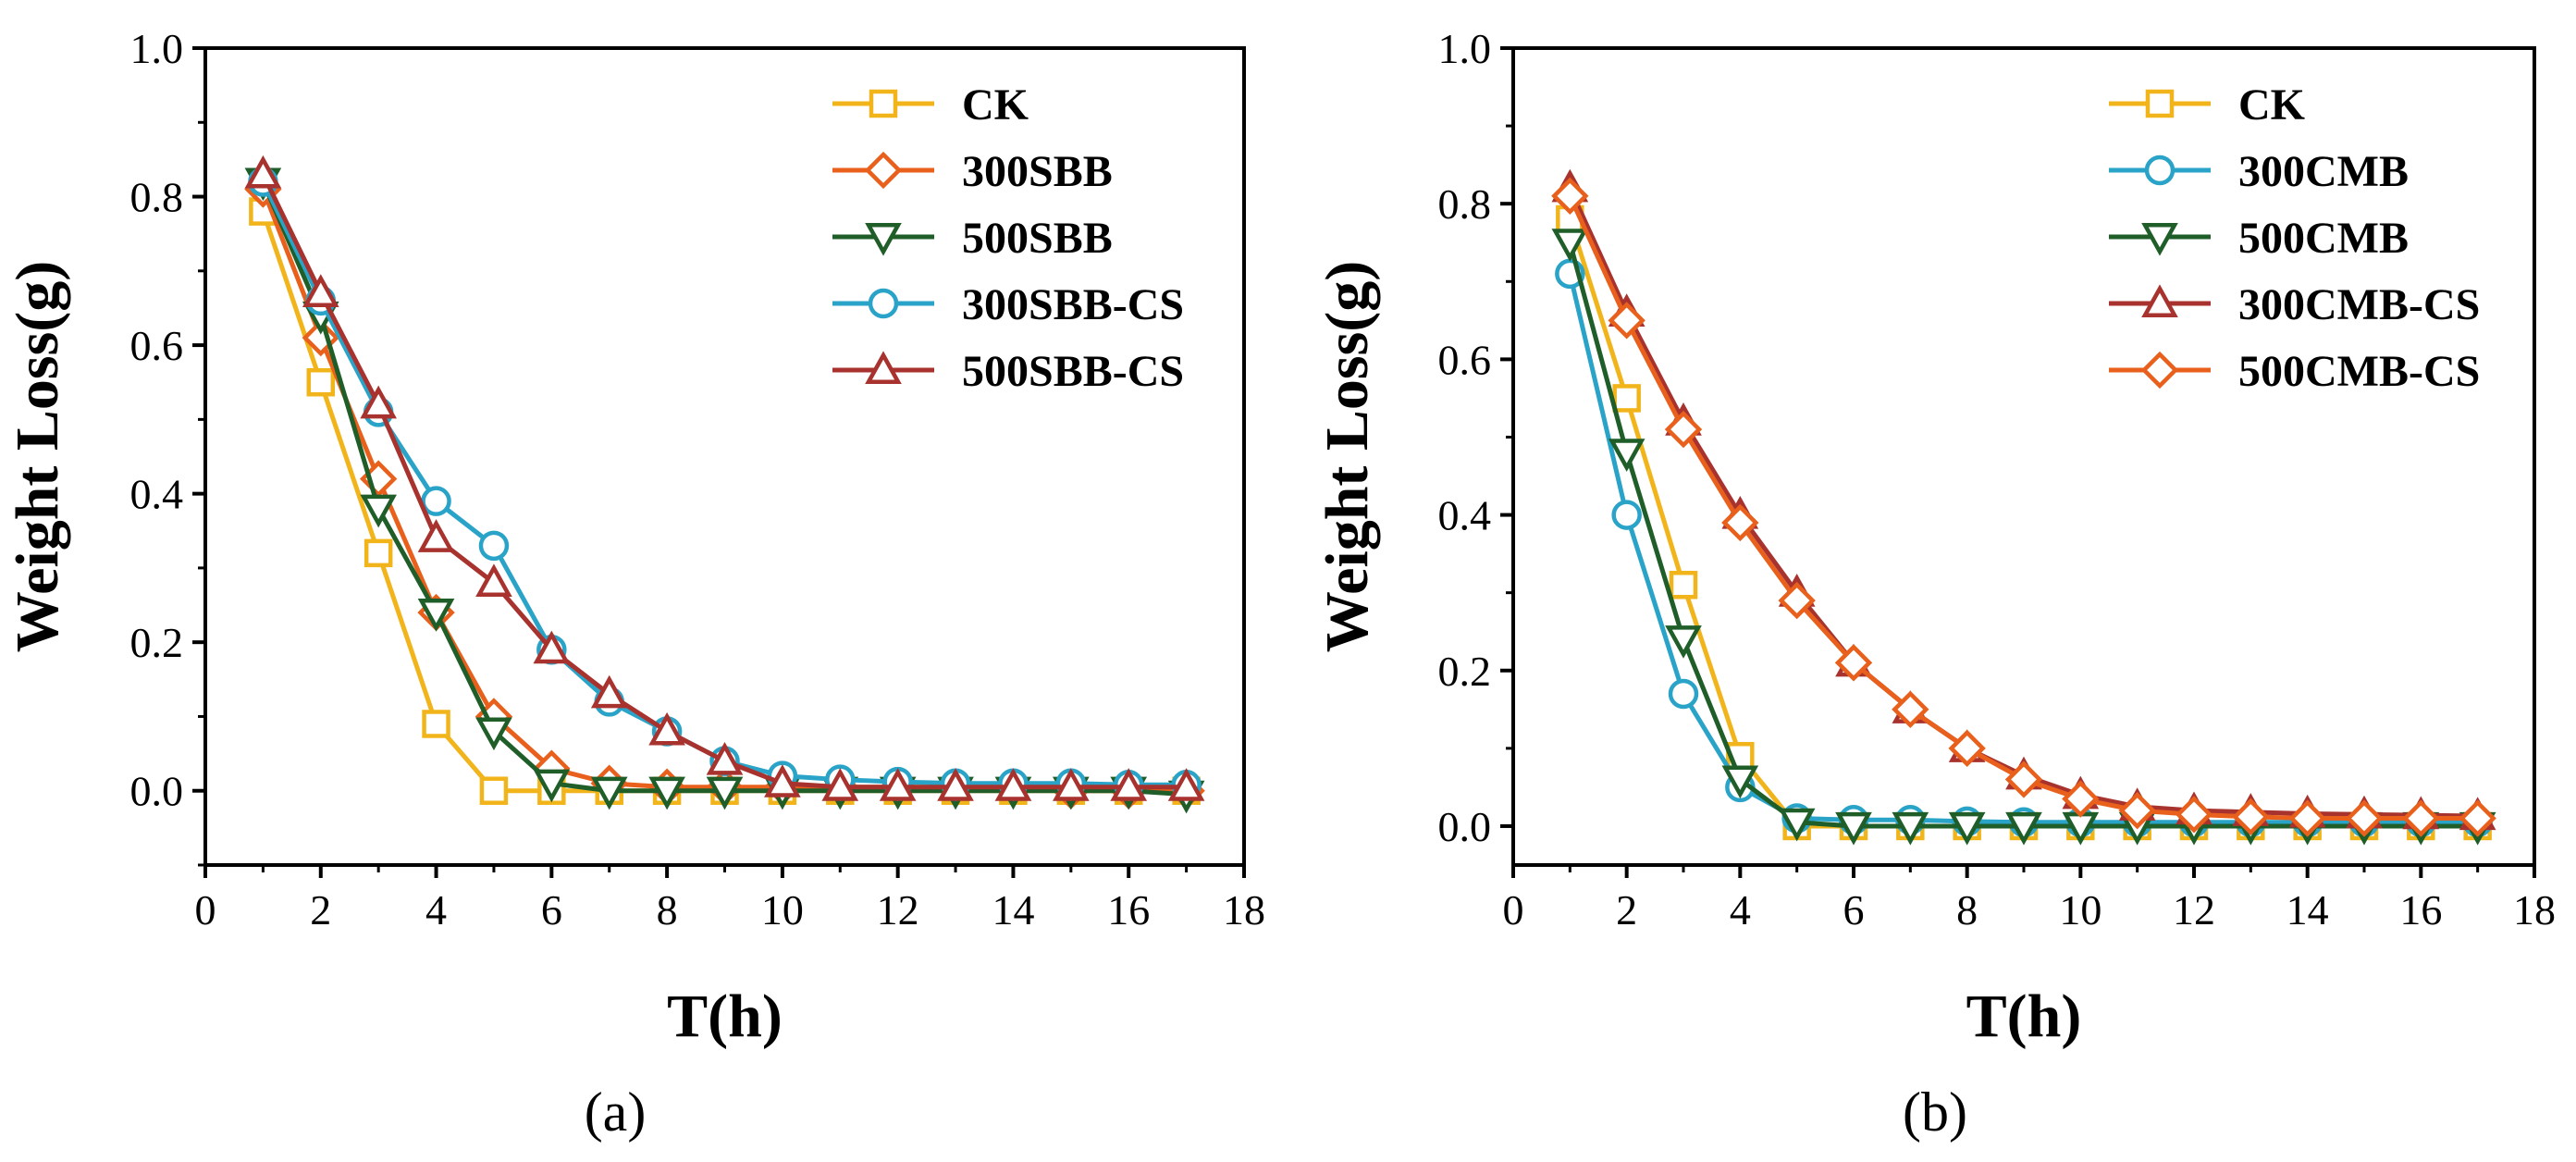 The height and width of the screenshot is (1162, 2576). What do you see at coordinates (1128, 909) in the screenshot?
I see `x-tick-label: 16` at bounding box center [1128, 909].